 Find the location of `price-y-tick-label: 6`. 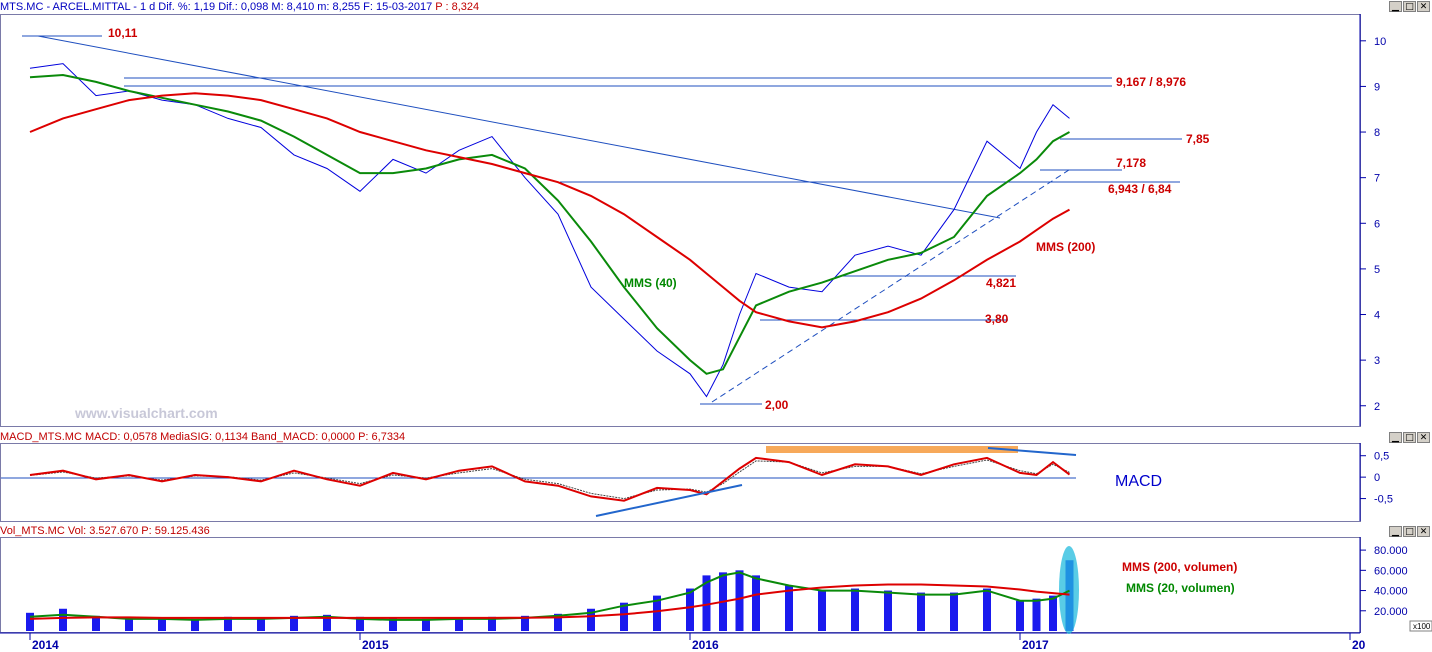

price-y-tick-label: 6 is located at coordinates (1377, 224).